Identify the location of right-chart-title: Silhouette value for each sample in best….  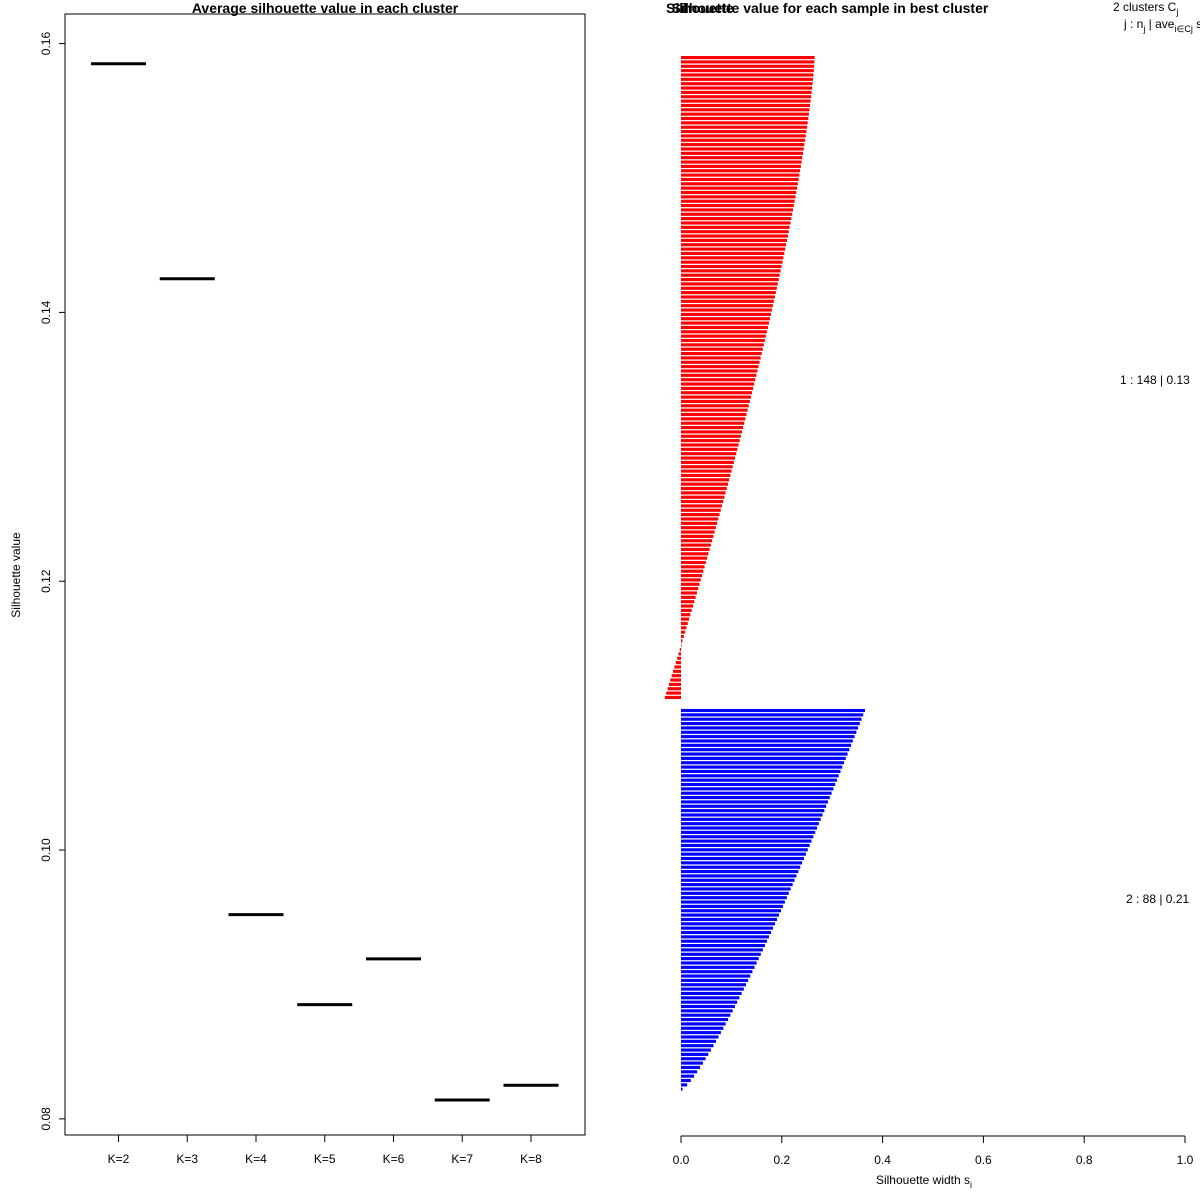
(830, 8).